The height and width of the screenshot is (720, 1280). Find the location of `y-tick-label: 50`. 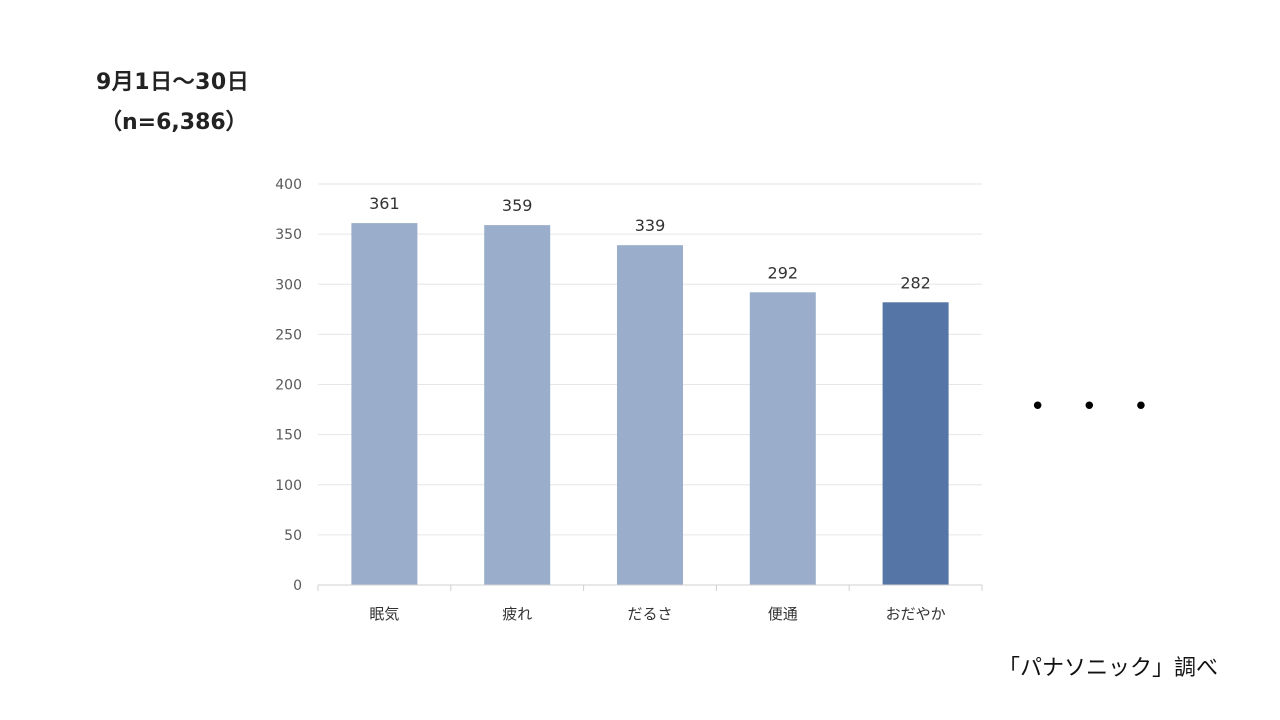

y-tick-label: 50 is located at coordinates (293, 536).